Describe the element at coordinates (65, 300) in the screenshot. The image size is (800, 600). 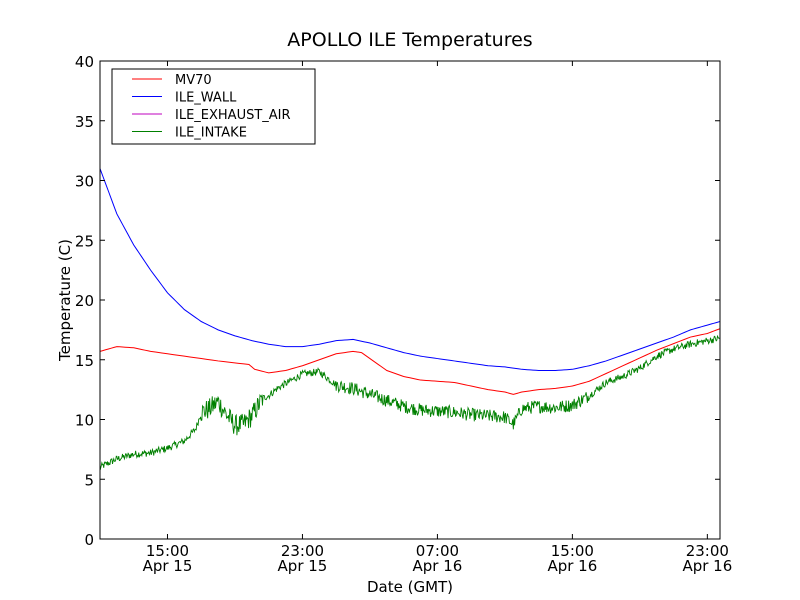
I see `y-axis-label: Temperature (C)` at that location.